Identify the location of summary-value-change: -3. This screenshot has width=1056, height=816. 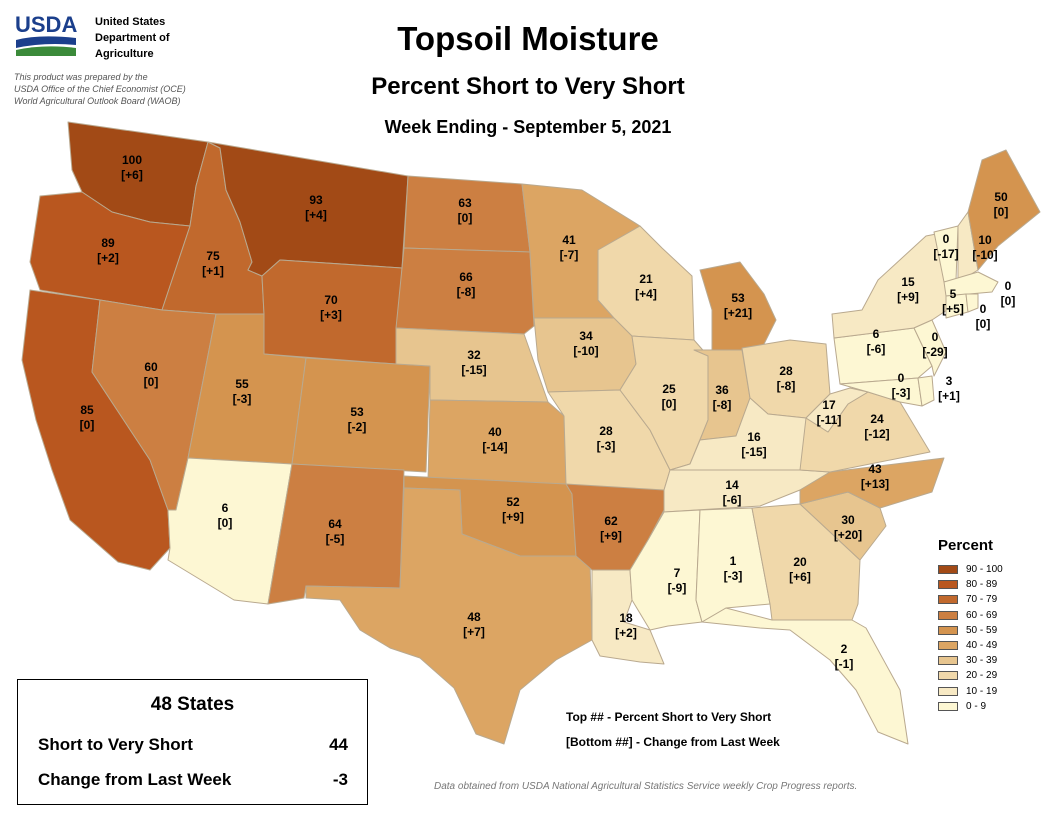
(340, 779).